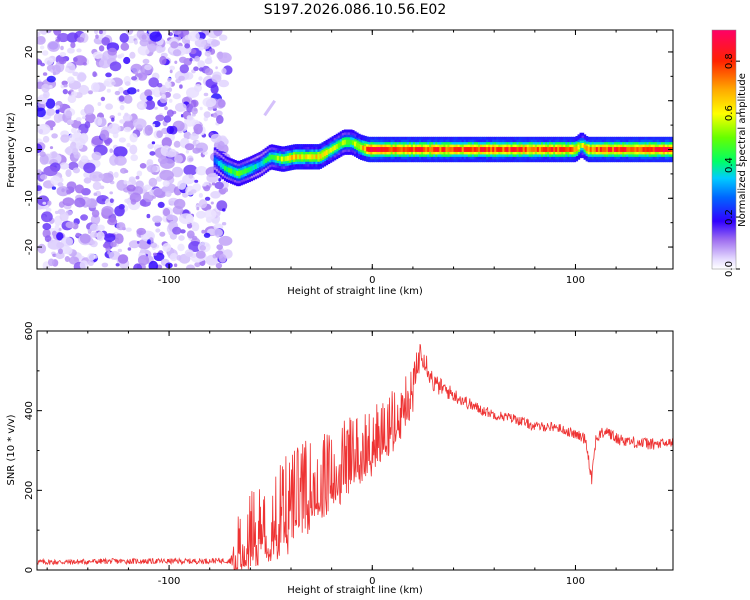  I want to click on colorbar-tick-label: 0.4, so click(729, 165).